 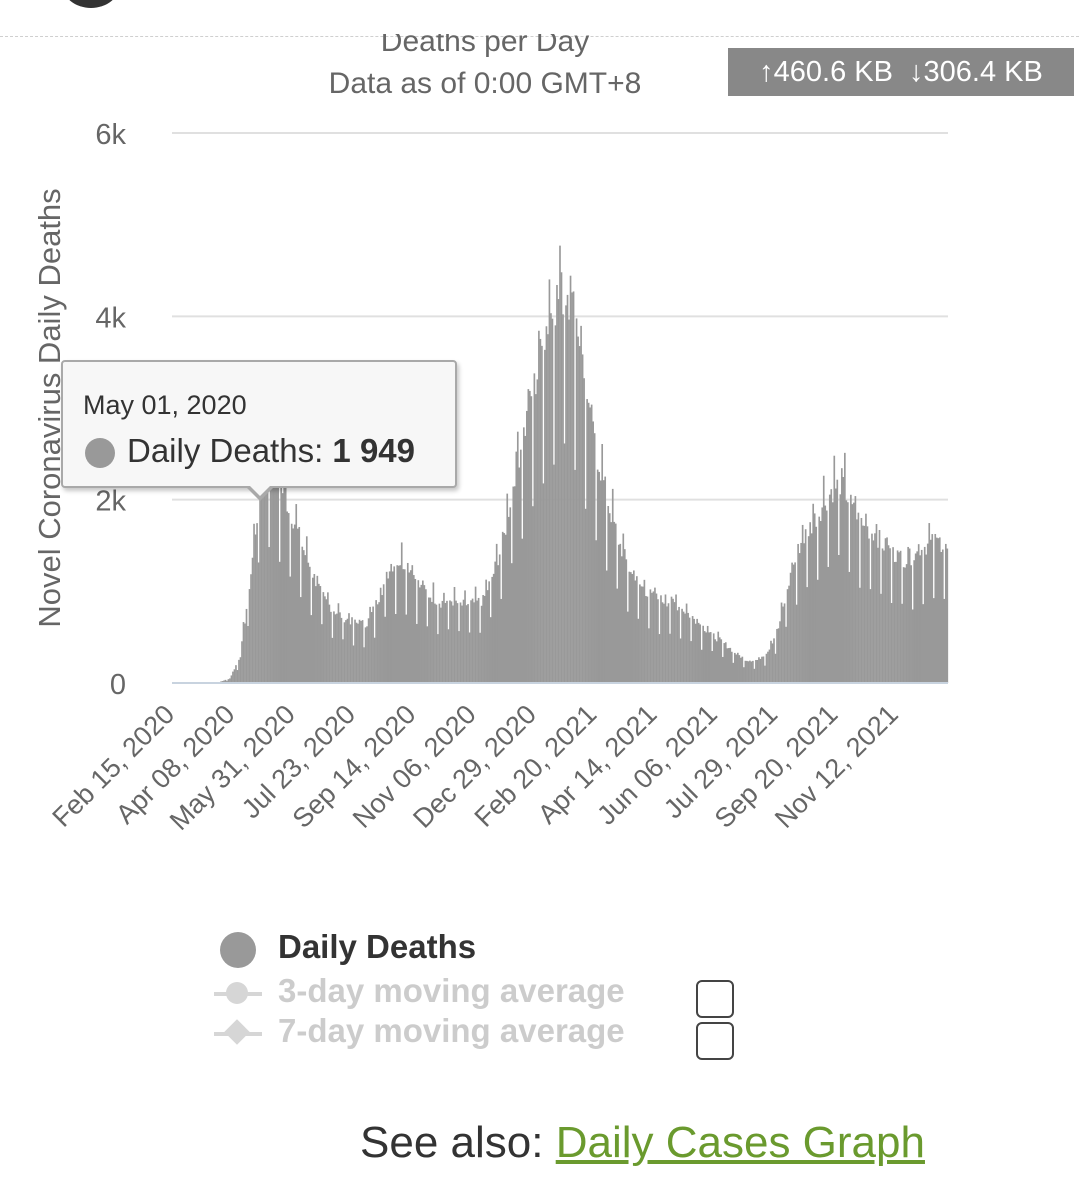 I want to click on daily-cases-graph-link: Daily Cases Graph, so click(x=740, y=1142).